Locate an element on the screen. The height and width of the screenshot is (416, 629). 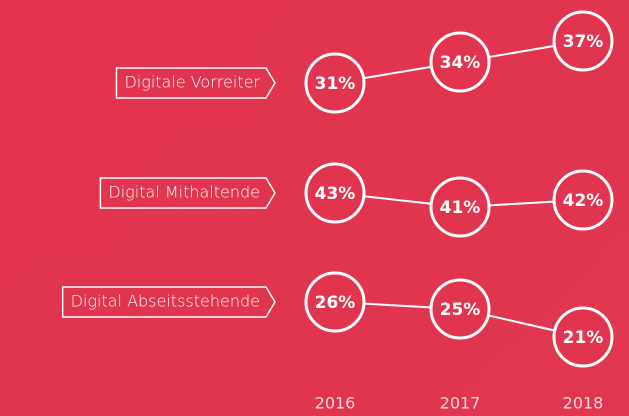
value-label: 21% is located at coordinates (583, 338).